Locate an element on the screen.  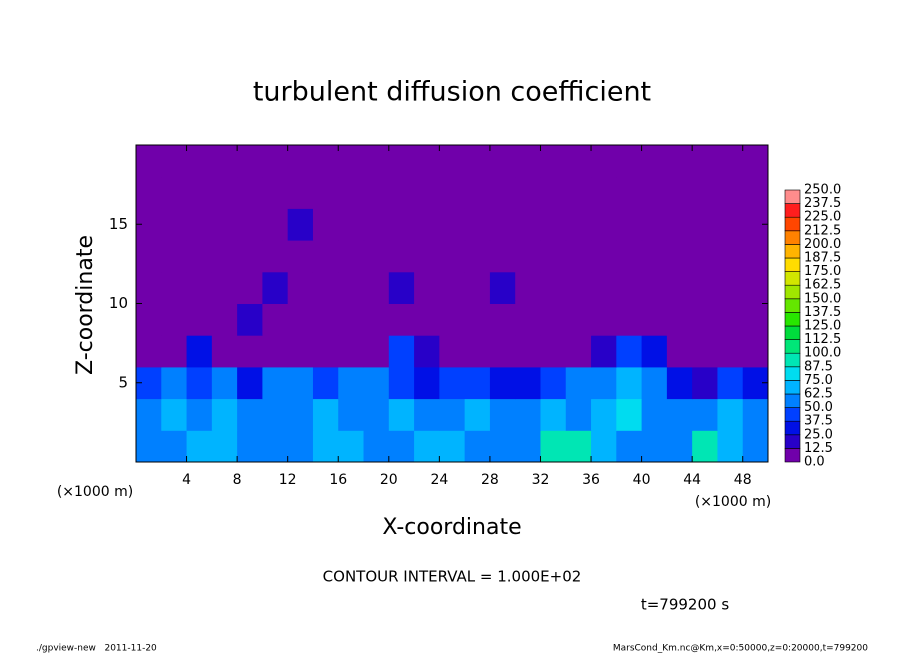
colorbar-label: 37.5 is located at coordinates (818, 421).